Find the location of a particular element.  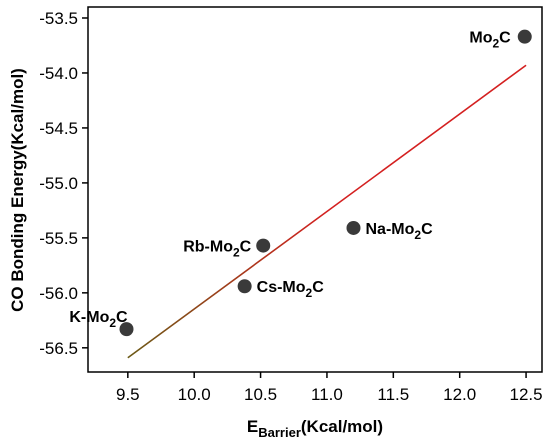

point-label: Mo2C is located at coordinates (490, 40).